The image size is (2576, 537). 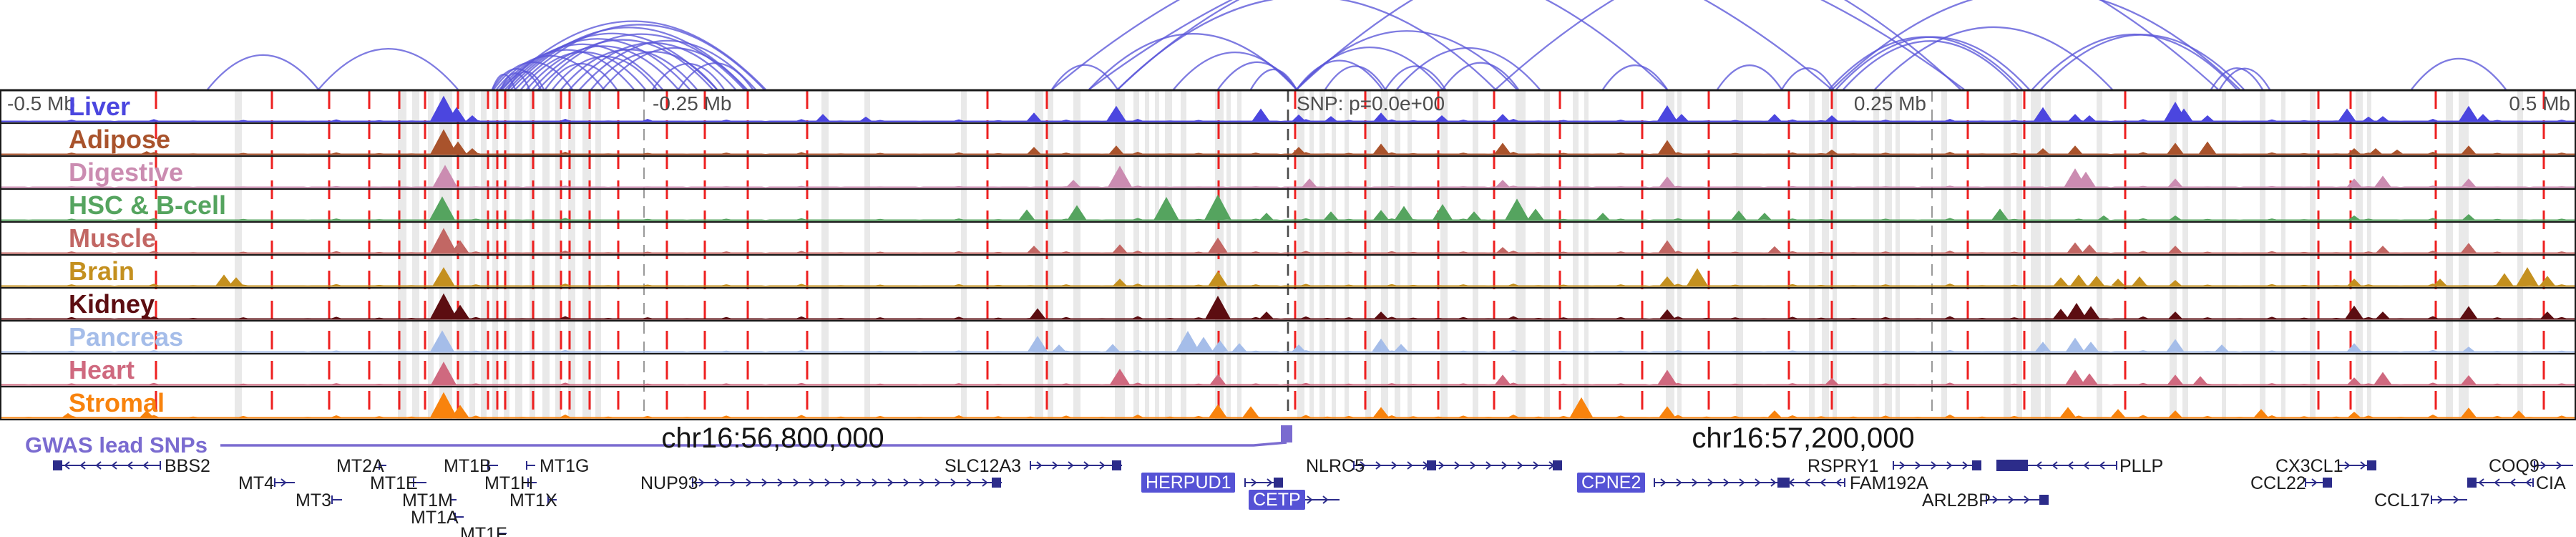 I want to click on gene-glyph-mt1m, so click(x=453, y=499).